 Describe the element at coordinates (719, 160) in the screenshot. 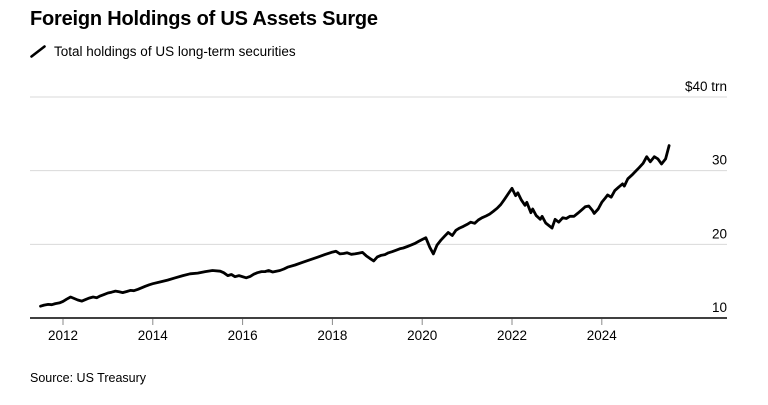

I see `y-axis-label: 30` at that location.